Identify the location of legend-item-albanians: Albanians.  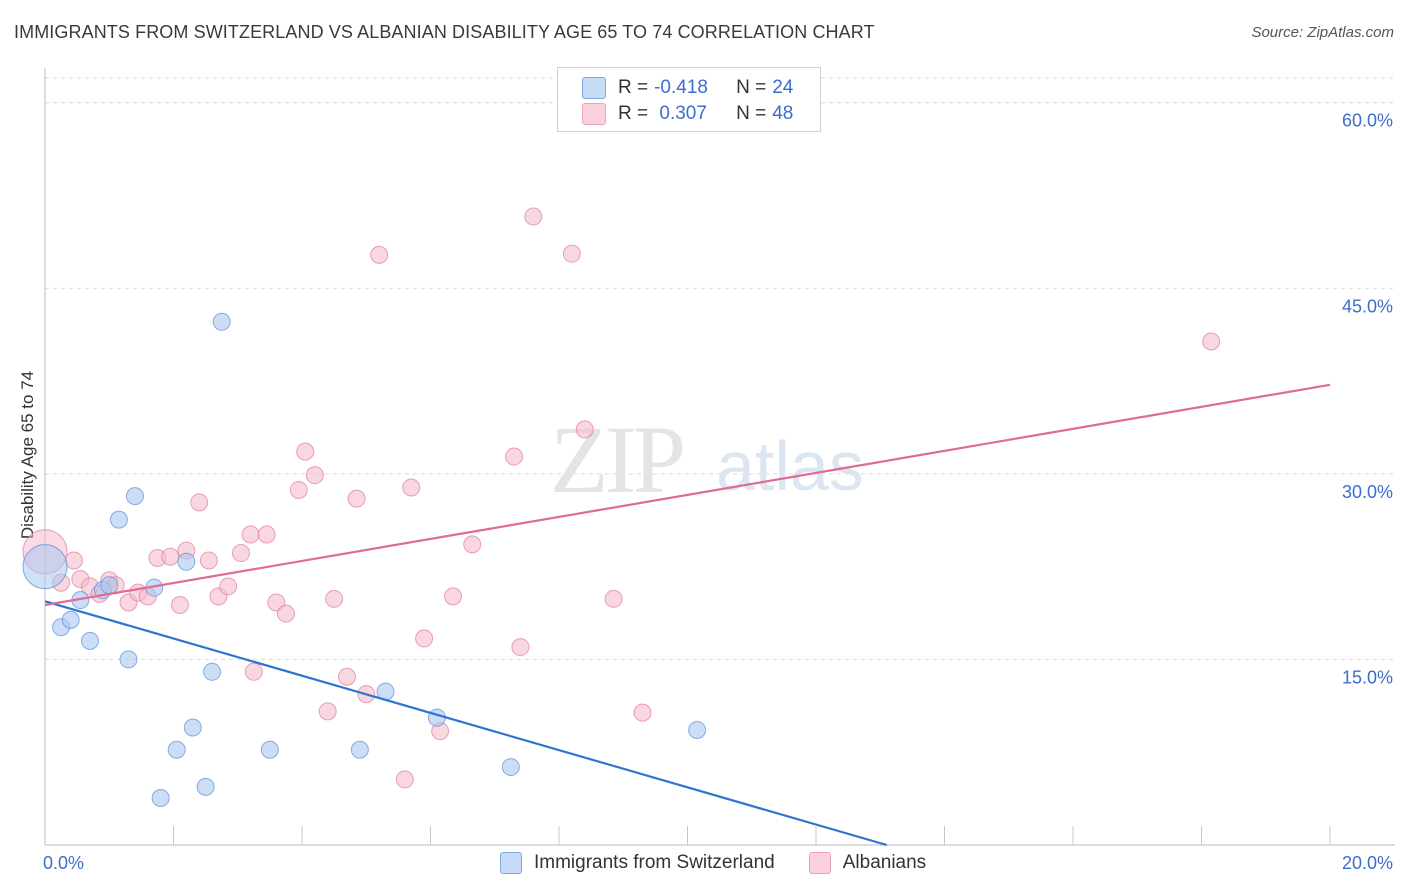
(867, 863).